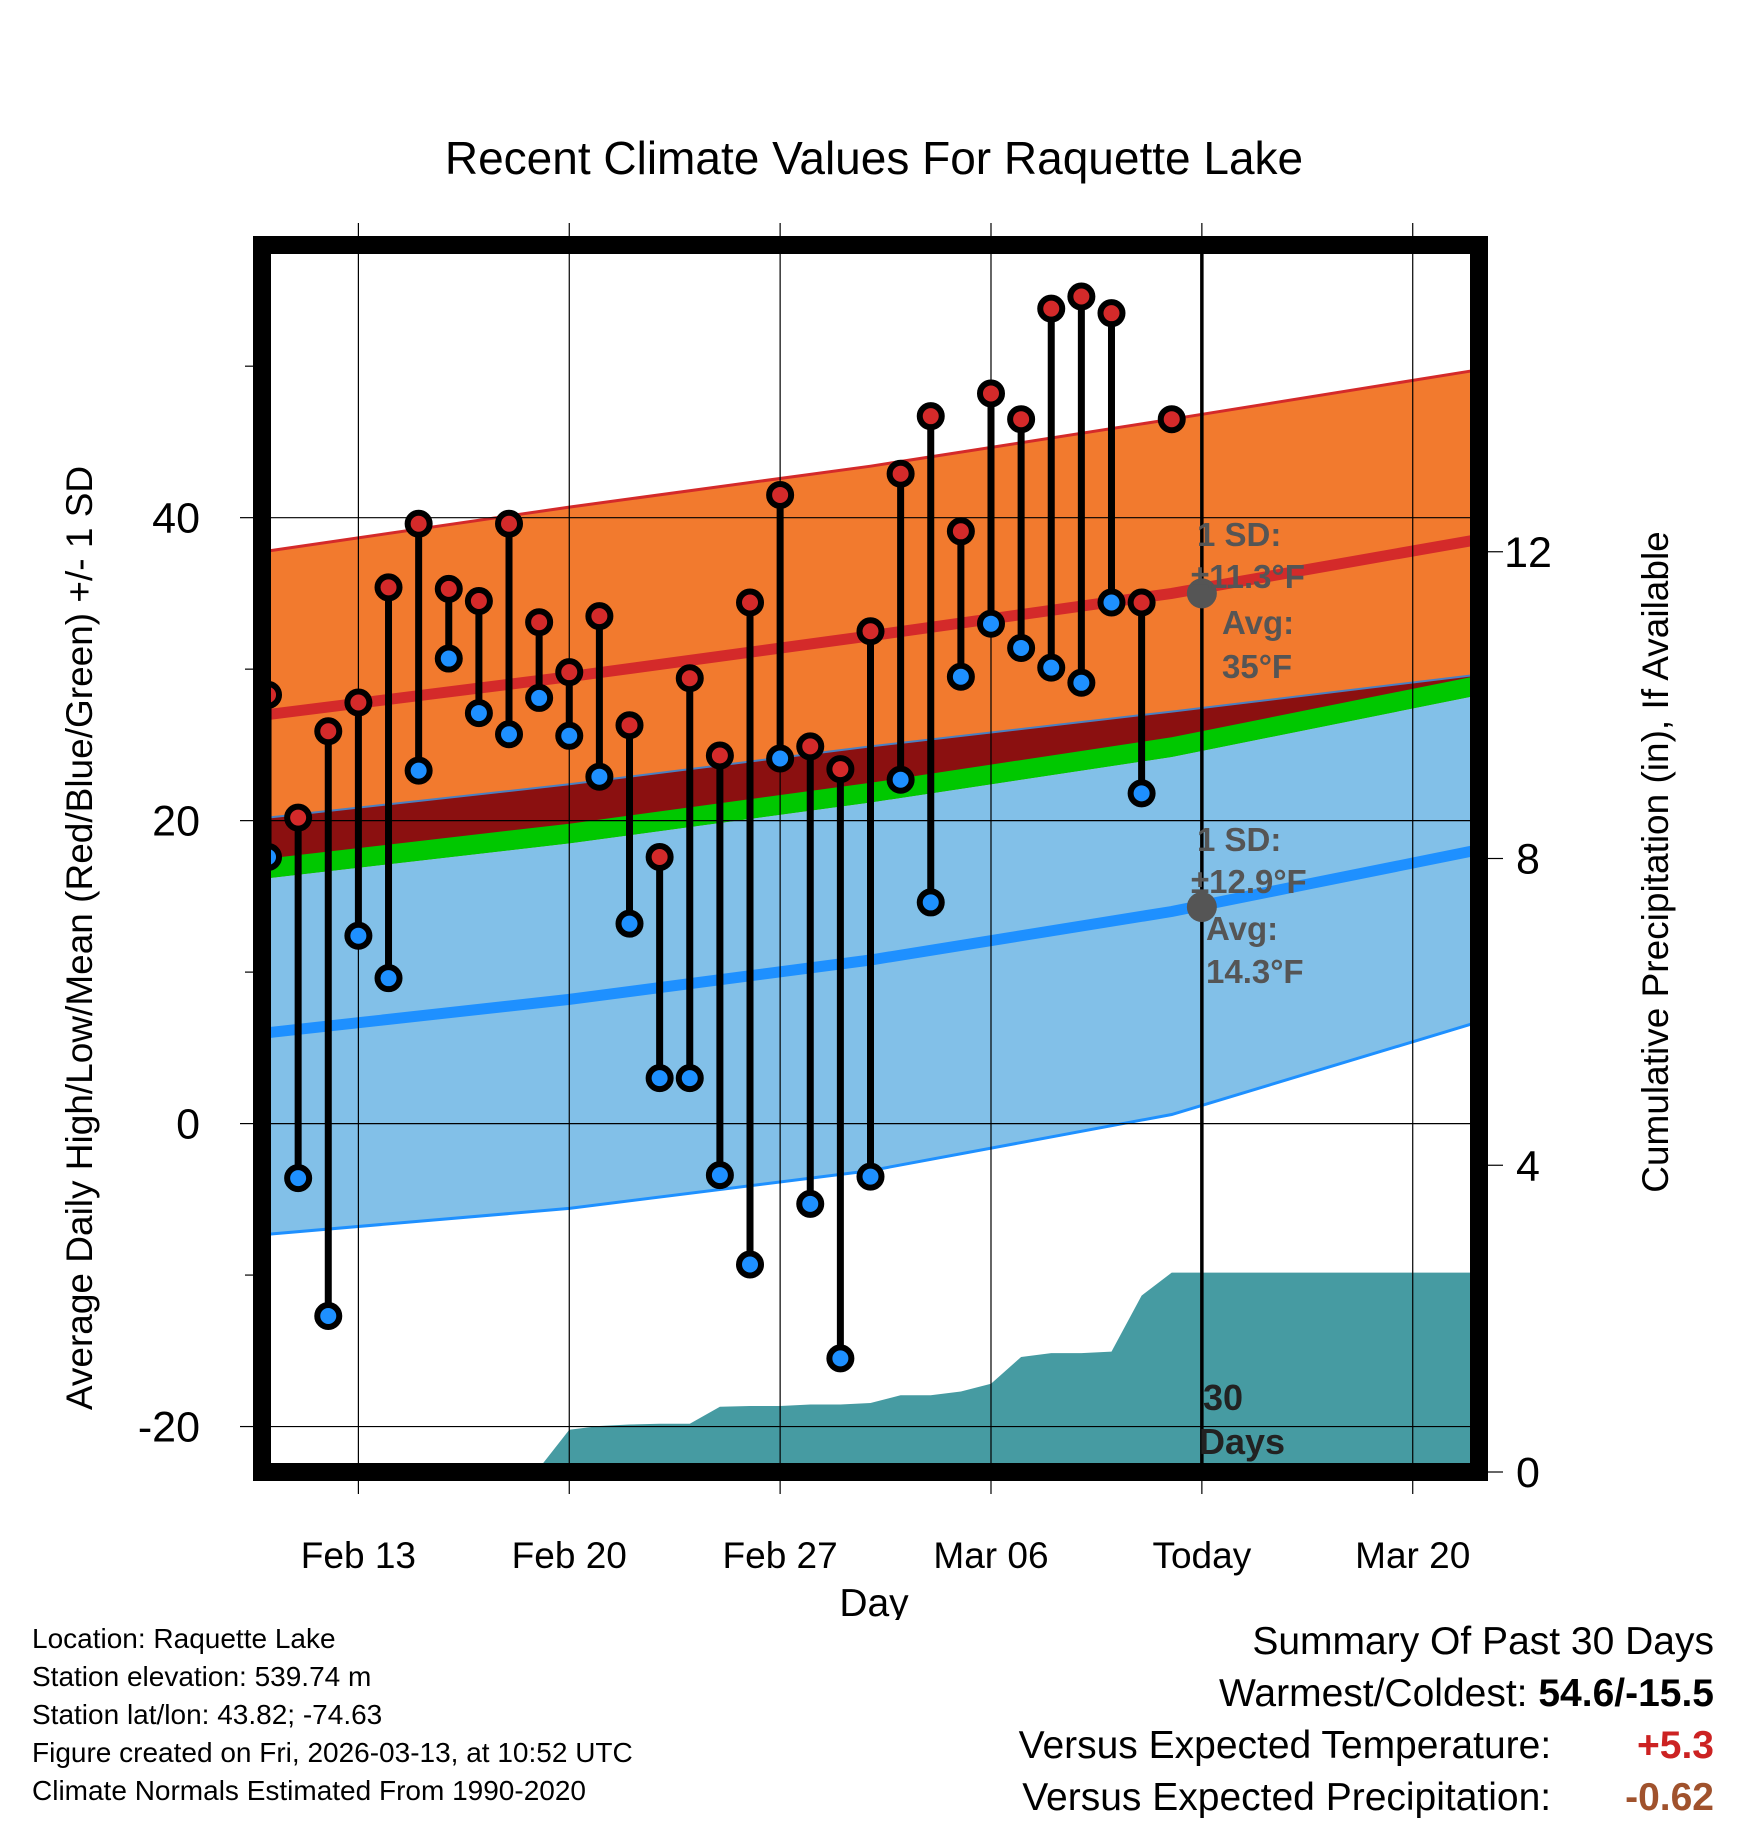  Describe the element at coordinates (874, 1601) in the screenshot. I see `x-axis-title: Day` at that location.